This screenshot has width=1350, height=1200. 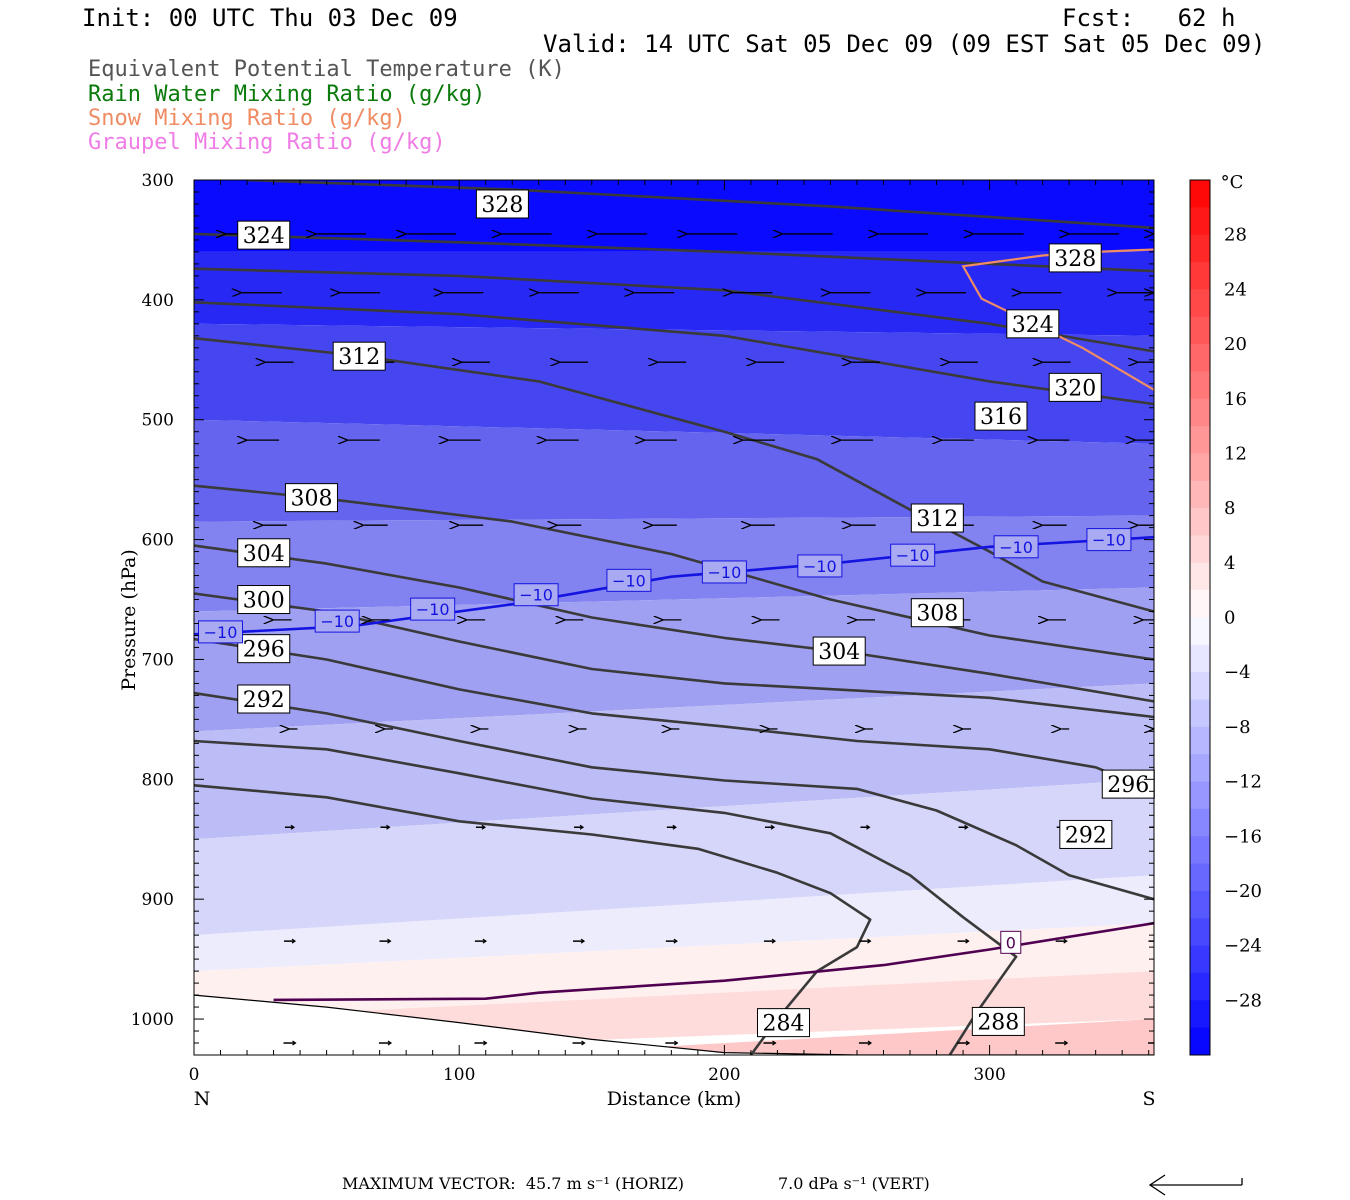 What do you see at coordinates (158, 301) in the screenshot?
I see `y-tick-label: 400` at bounding box center [158, 301].